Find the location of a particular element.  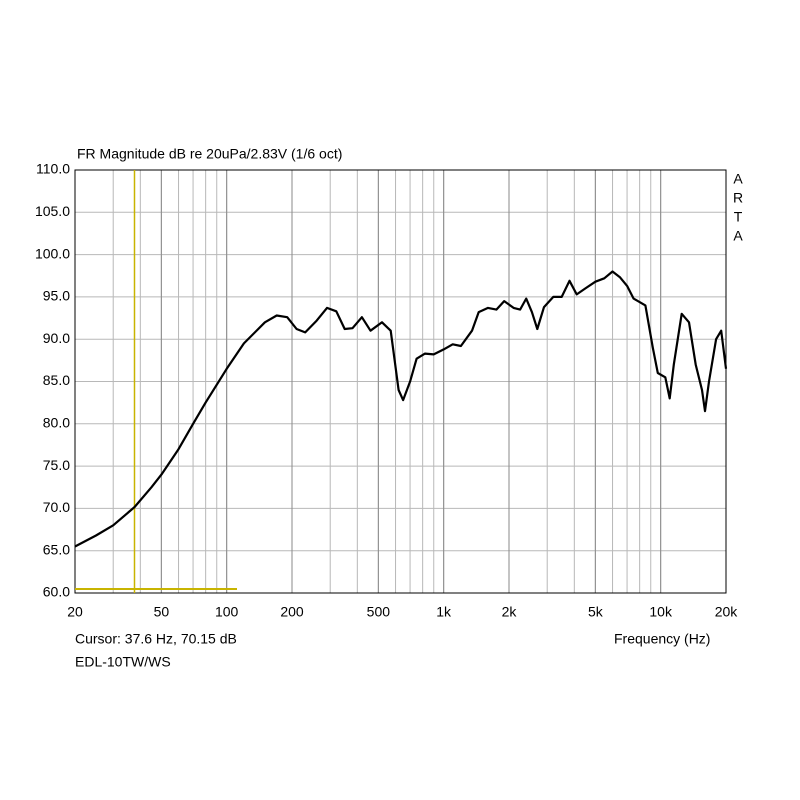

y-tick-label: 65.0 is located at coordinates (56, 549).